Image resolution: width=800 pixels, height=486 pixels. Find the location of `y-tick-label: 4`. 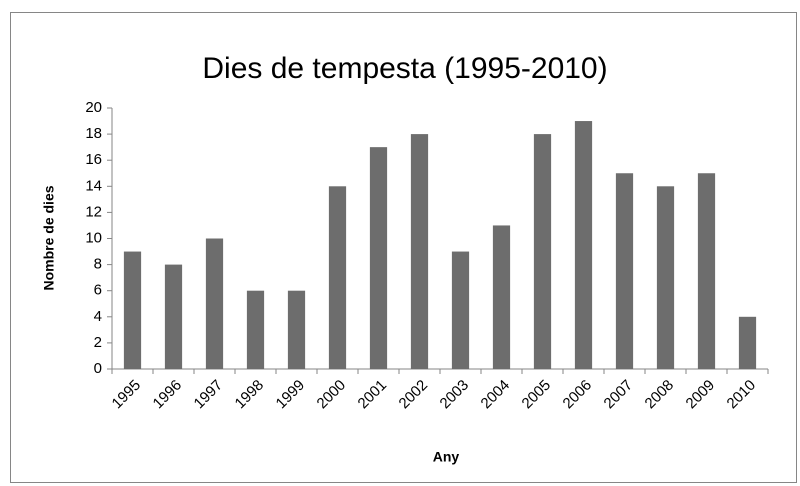

y-tick-label: 4 is located at coordinates (98, 316).